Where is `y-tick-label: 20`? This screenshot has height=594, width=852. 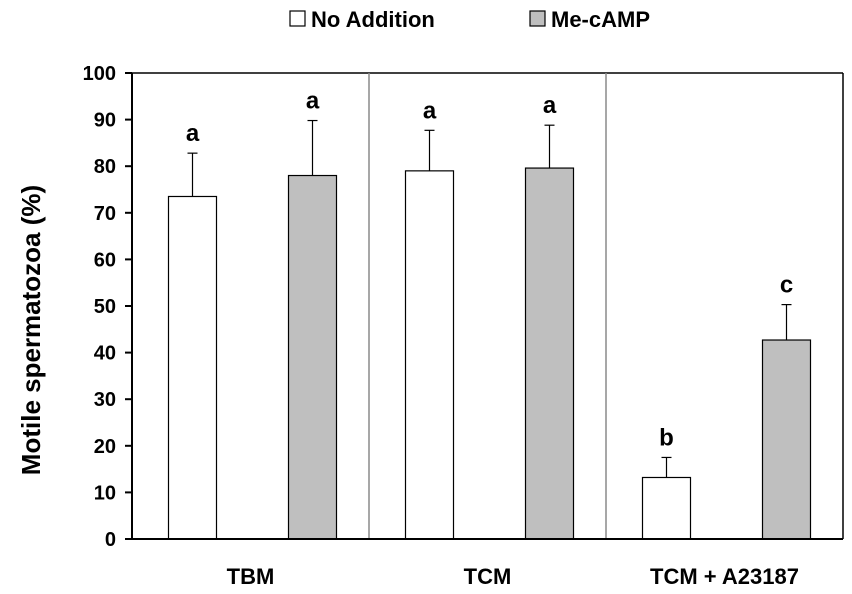 y-tick-label: 20 is located at coordinates (105, 447).